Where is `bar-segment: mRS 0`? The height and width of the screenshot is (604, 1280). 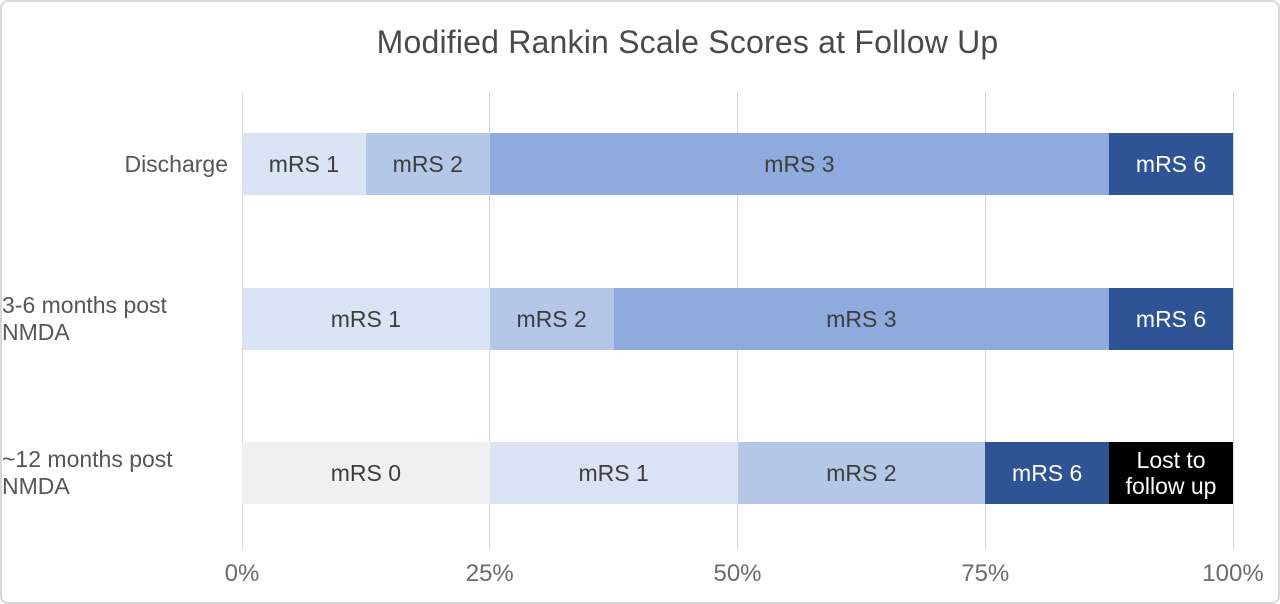
bar-segment: mRS 0 is located at coordinates (366, 473).